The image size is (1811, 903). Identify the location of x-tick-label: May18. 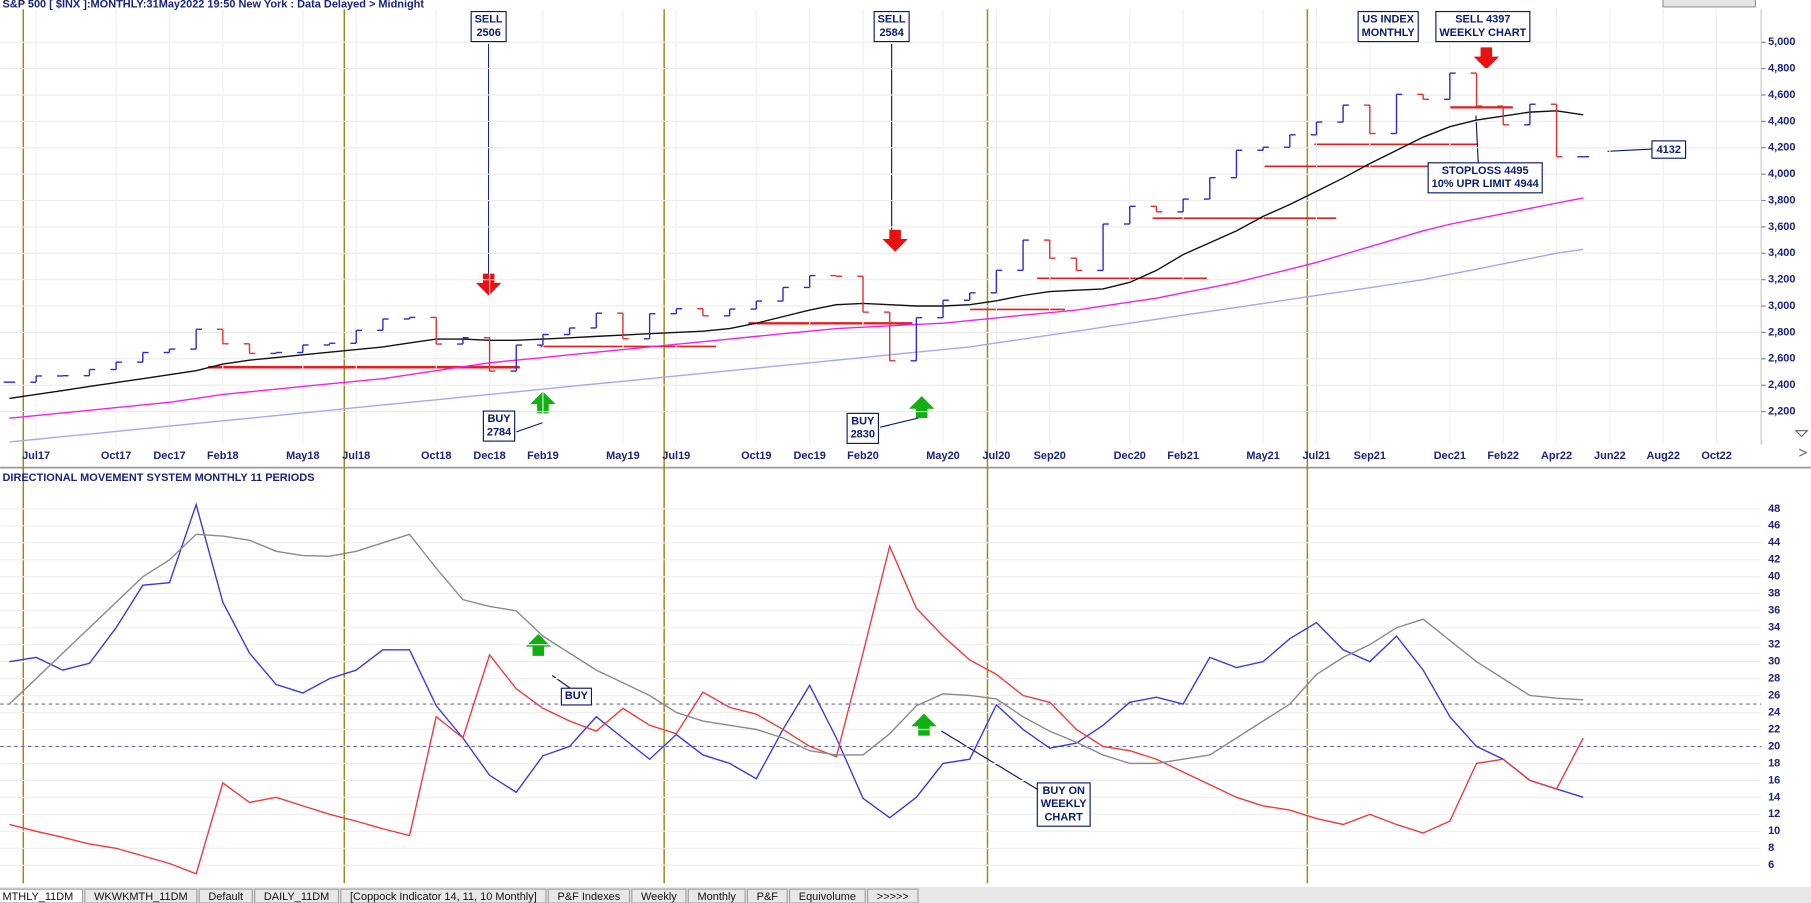
(302, 456).